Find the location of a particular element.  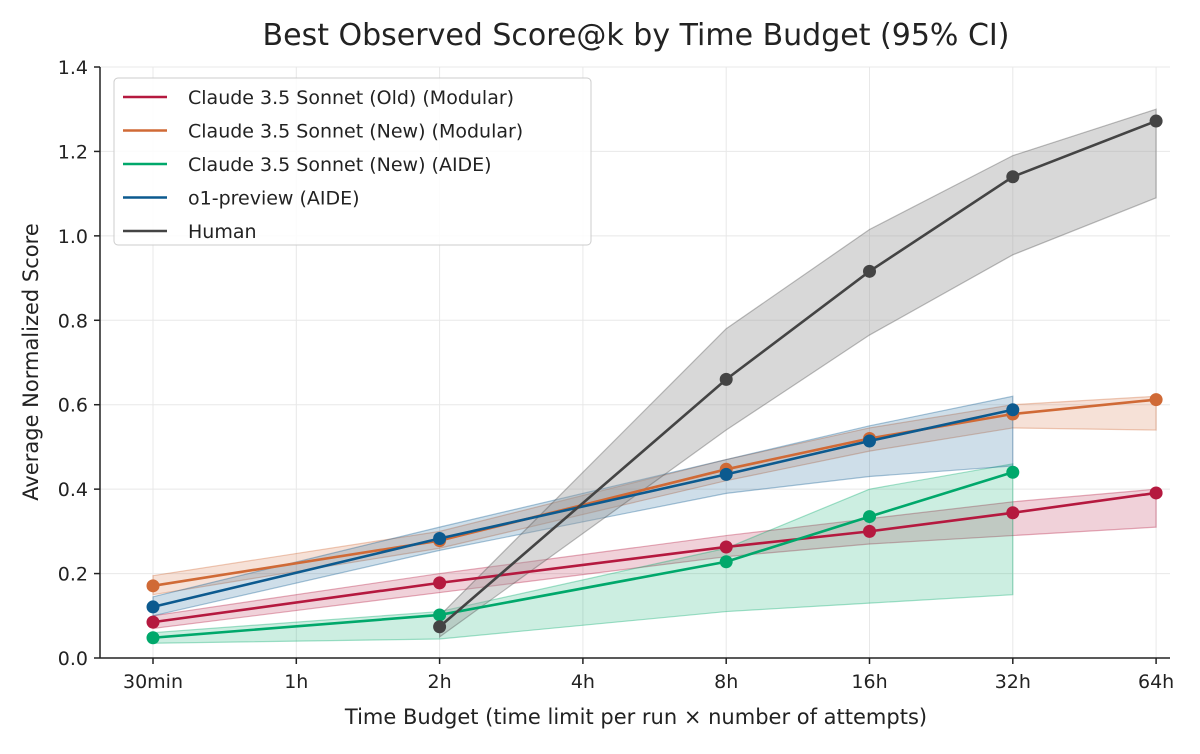

x-tick-label: 16h is located at coordinates (869, 682).